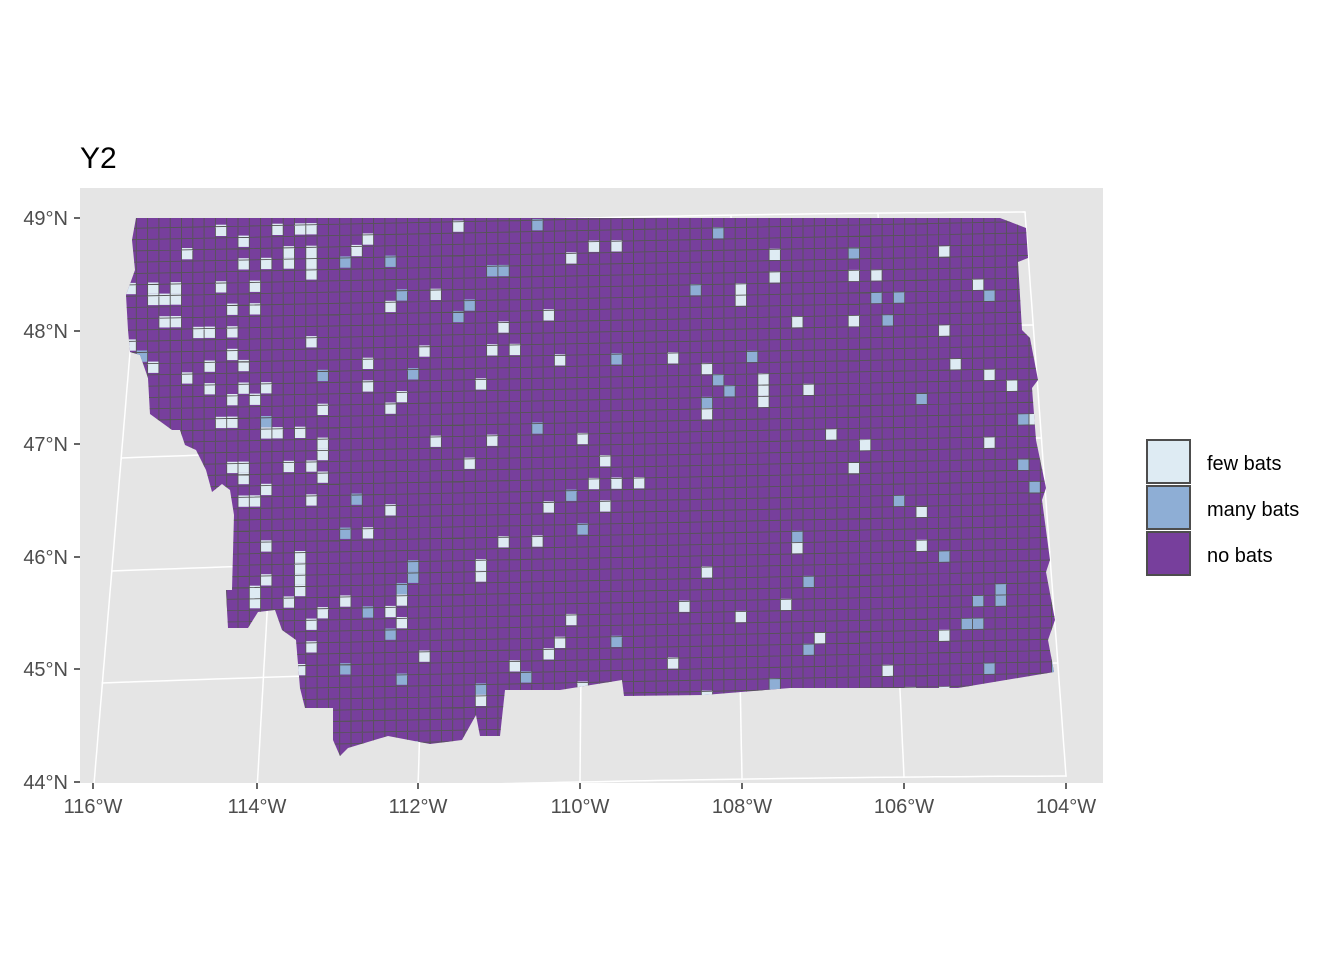  Describe the element at coordinates (1066, 807) in the screenshot. I see `x-tick-label: 104°W` at that location.